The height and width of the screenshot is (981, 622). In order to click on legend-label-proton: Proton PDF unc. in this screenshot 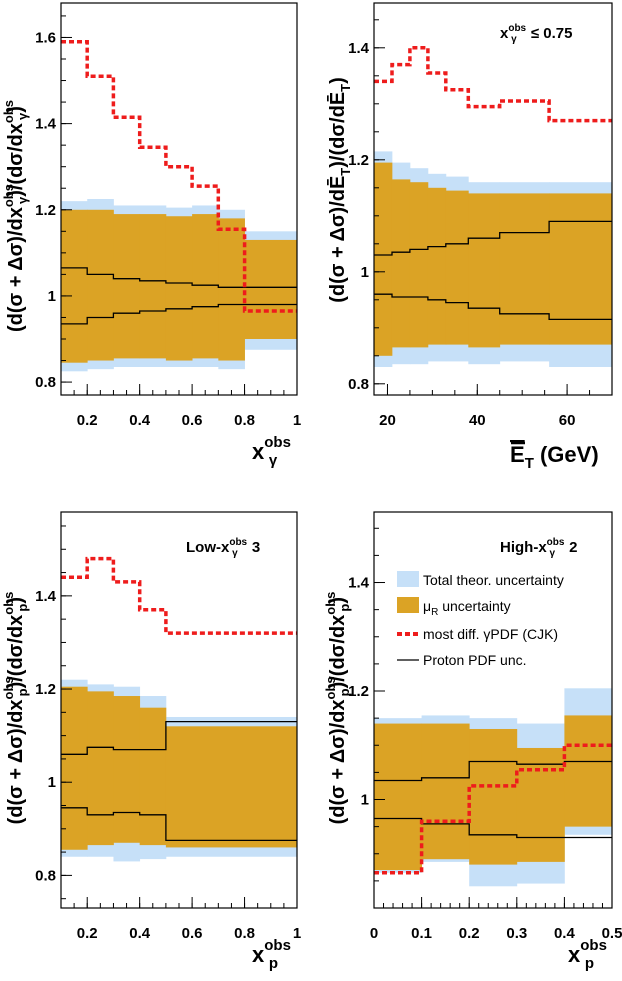, I will do `click(475, 660)`.